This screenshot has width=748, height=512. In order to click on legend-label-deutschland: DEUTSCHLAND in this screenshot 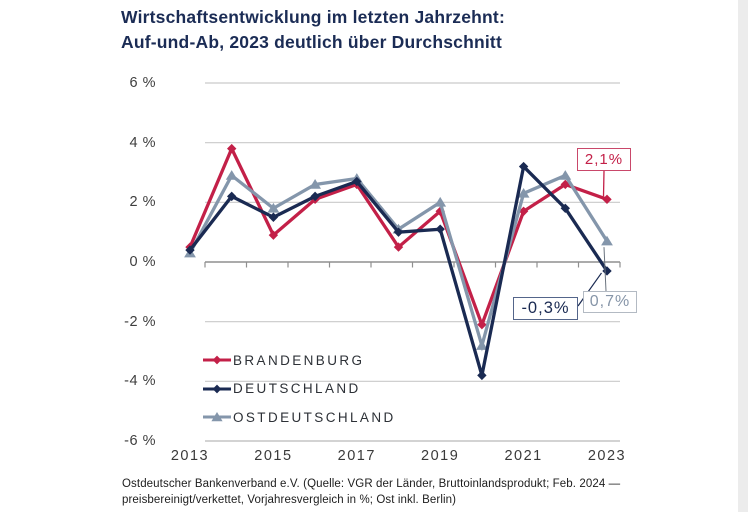, I will do `click(297, 389)`.